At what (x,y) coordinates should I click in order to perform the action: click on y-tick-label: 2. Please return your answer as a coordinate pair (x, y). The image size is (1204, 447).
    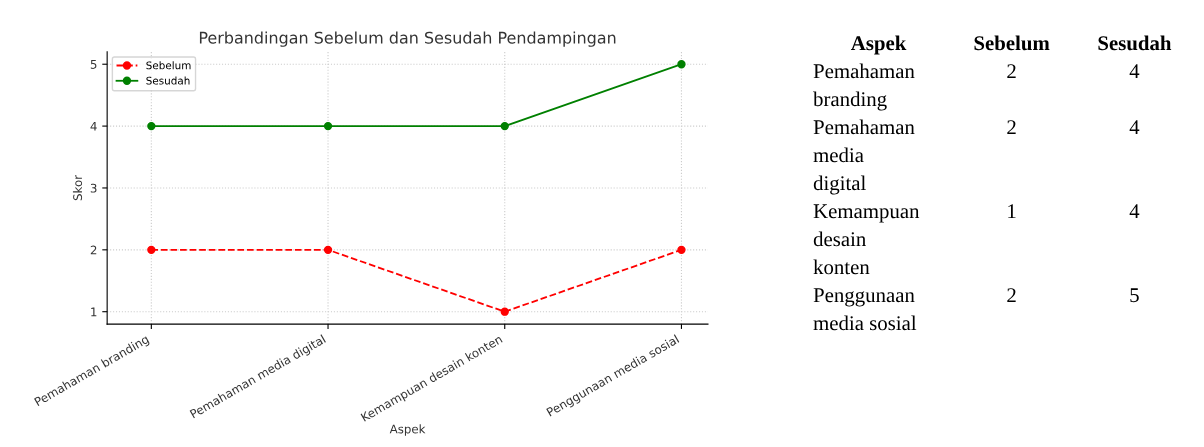
    Looking at the image, I should click on (93, 250).